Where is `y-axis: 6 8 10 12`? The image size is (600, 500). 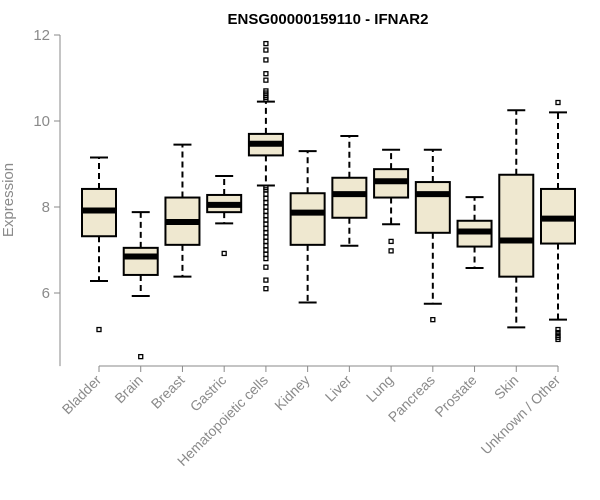
y-axis: 6 8 10 12 is located at coordinates (47, 197).